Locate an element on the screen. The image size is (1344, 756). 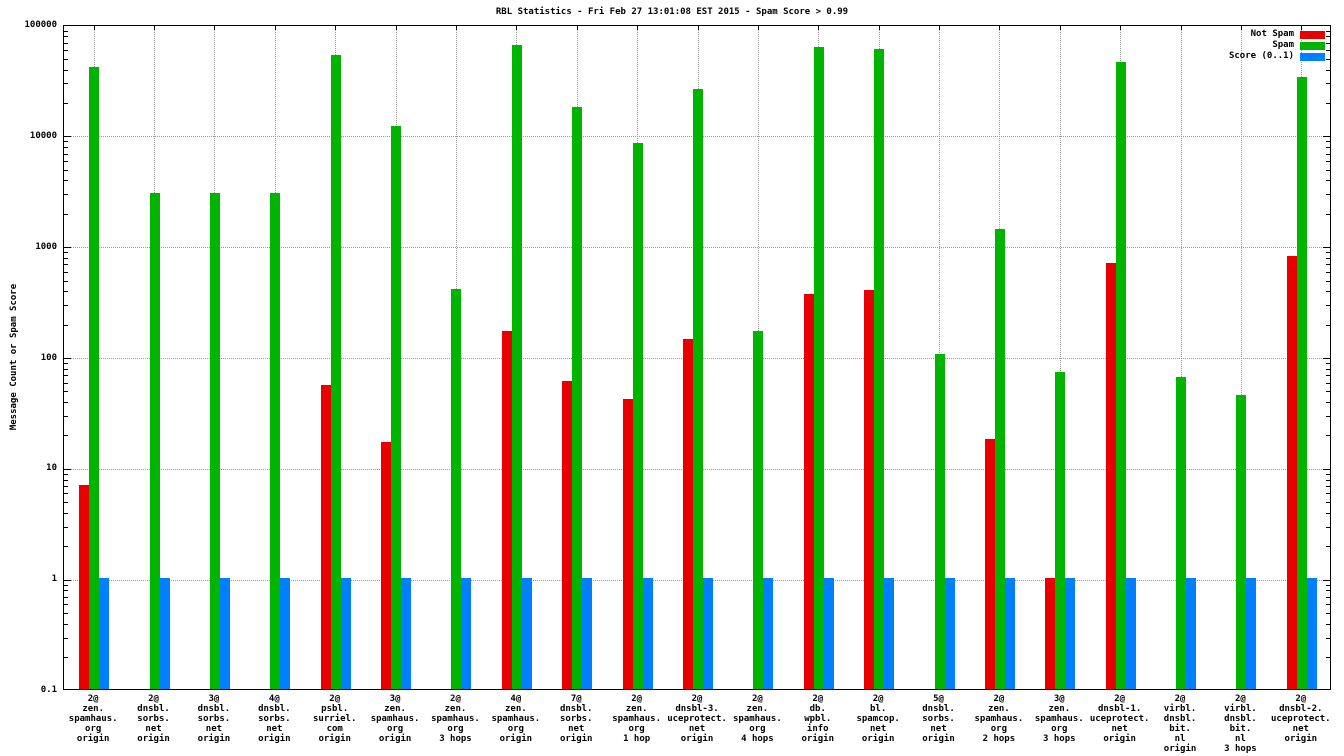
x-tick-label: 2@ dnsbl-1. uceprotect. net origin is located at coordinates (1119, 719).